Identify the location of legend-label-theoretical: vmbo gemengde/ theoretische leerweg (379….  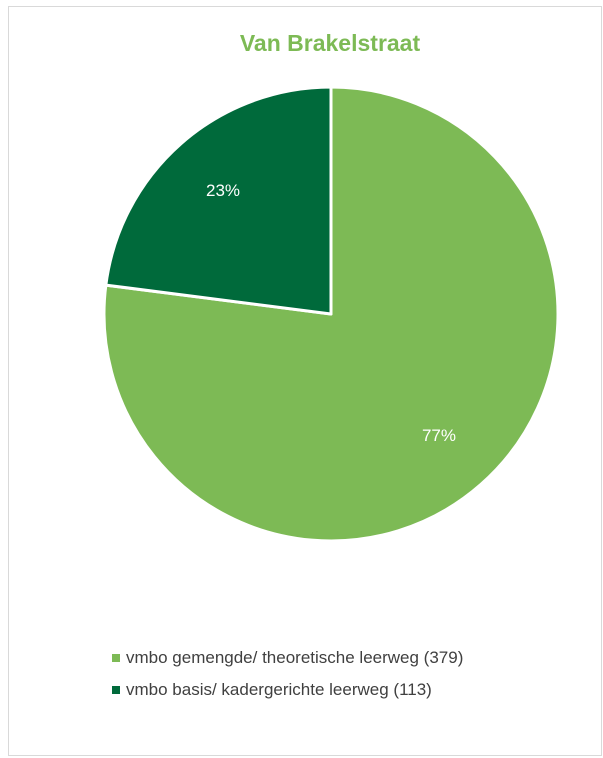
(295, 657).